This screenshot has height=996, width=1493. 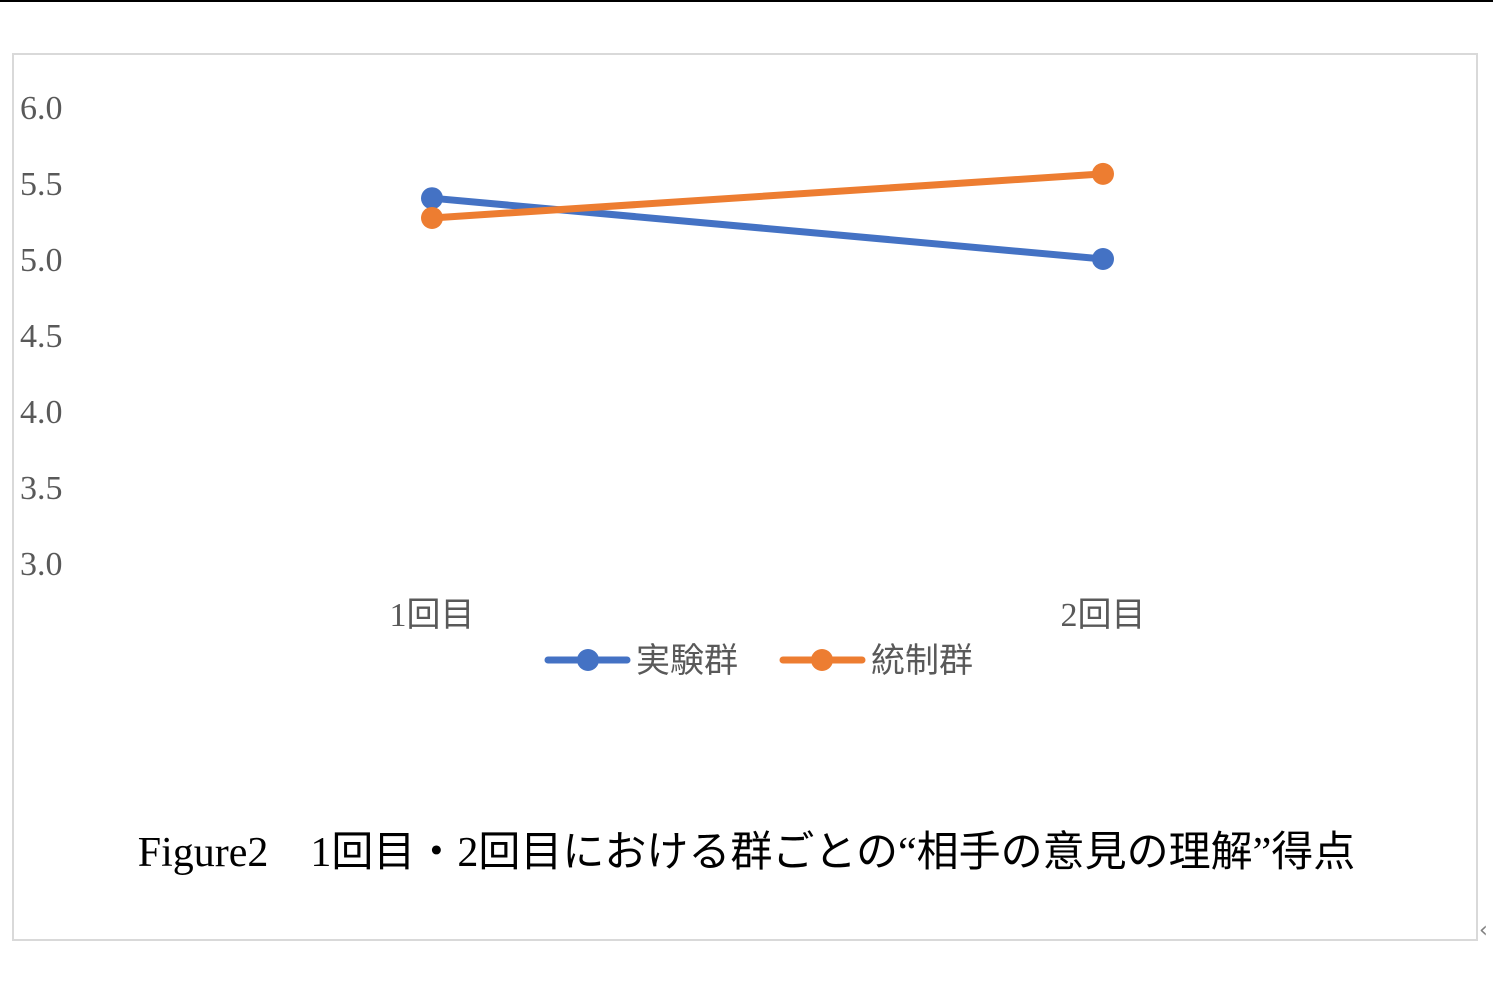 I want to click on y-axis-ticks: 6.0 5.5 5.0 4.5 4.0 3.5 3.0, so click(x=41, y=336).